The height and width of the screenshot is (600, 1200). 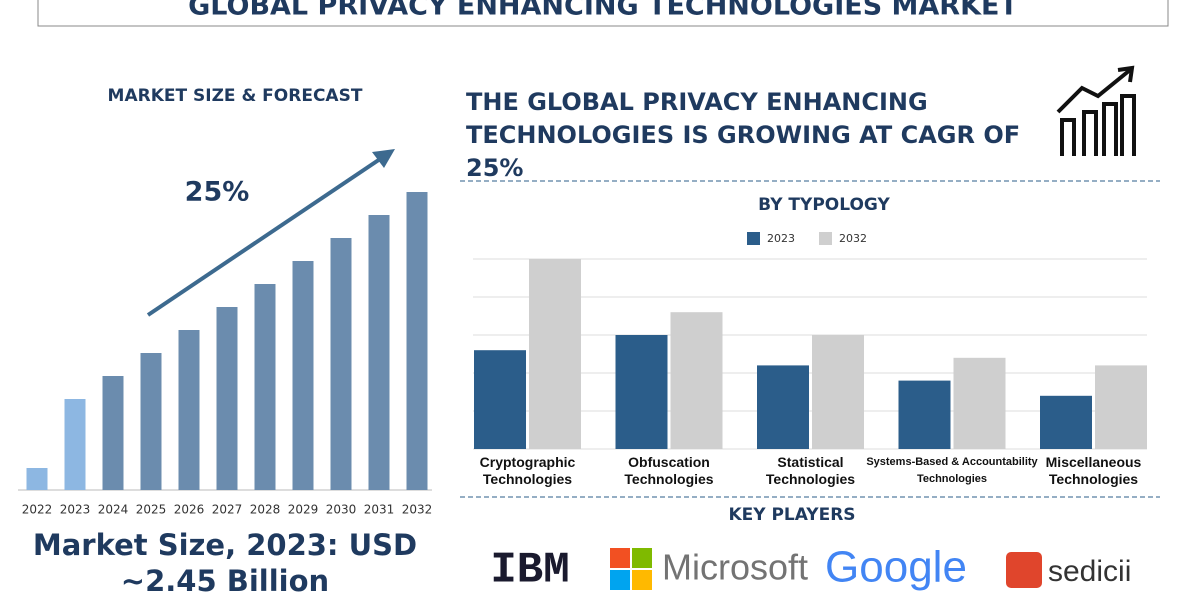 What do you see at coordinates (1093, 470) in the screenshot?
I see `x-tick-label: Miscellaneous Technologies` at bounding box center [1093, 470].